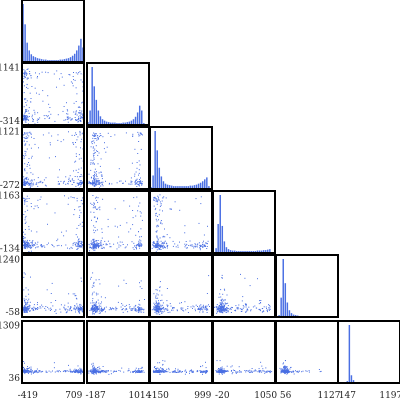 The height and width of the screenshot is (400, 400). I want to click on scatter-panel-v2-v5, so click(118, 286).